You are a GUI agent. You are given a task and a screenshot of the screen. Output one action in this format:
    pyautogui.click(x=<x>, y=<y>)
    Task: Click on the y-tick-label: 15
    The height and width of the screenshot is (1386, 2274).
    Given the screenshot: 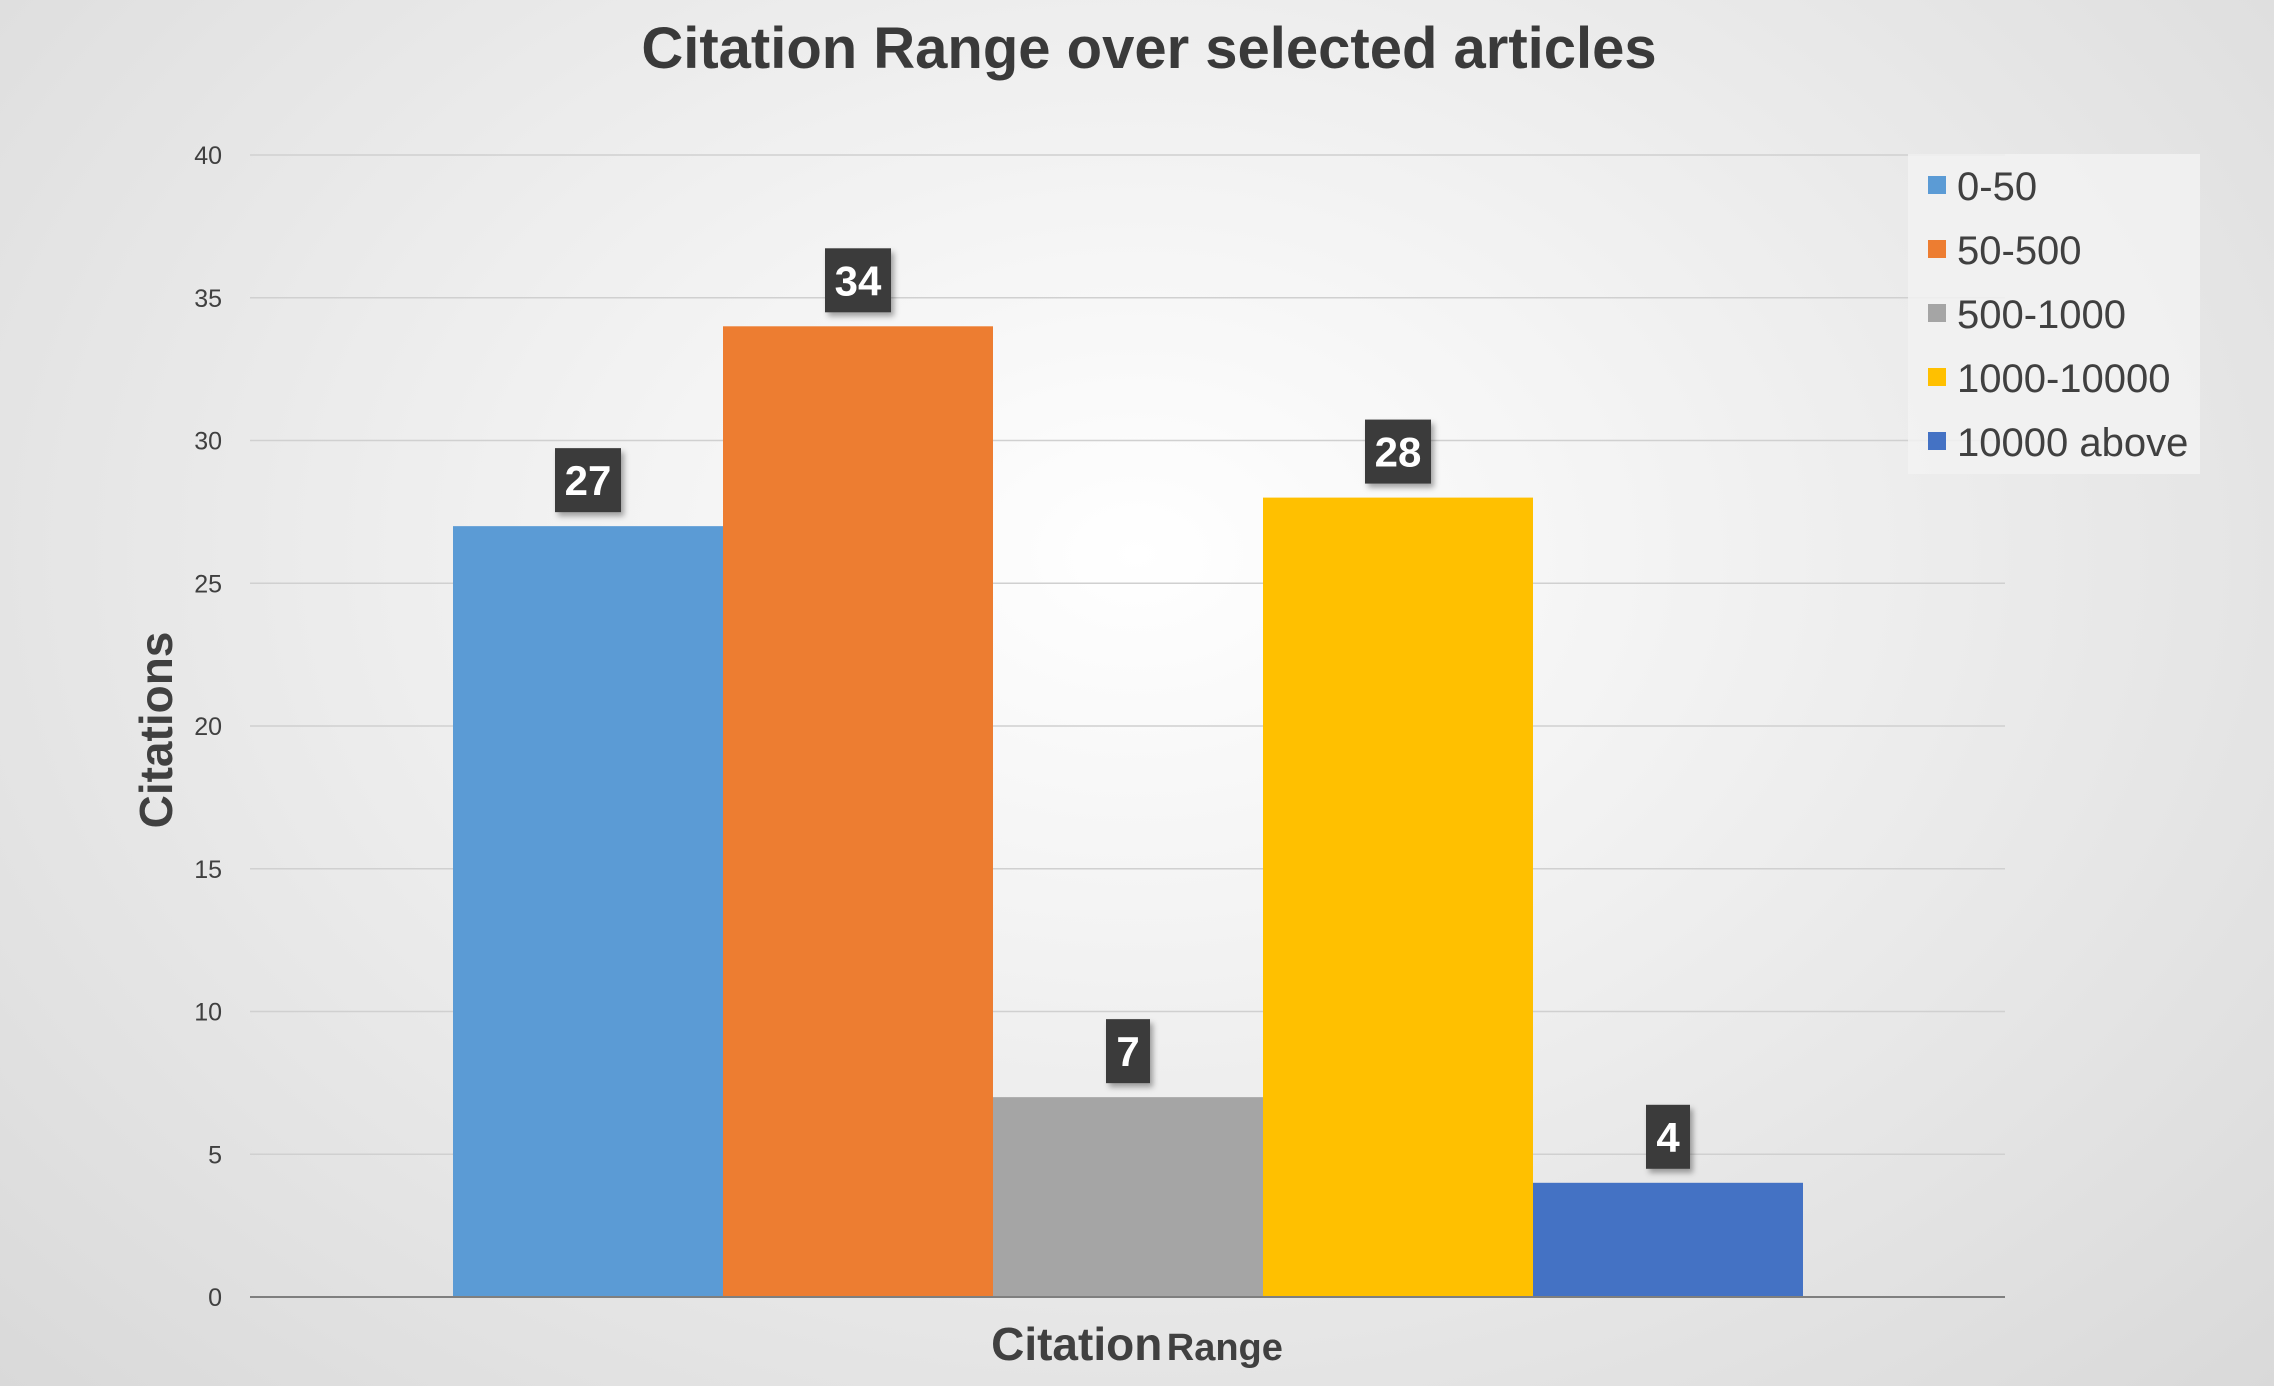 What is the action you would take?
    pyautogui.click(x=208, y=870)
    